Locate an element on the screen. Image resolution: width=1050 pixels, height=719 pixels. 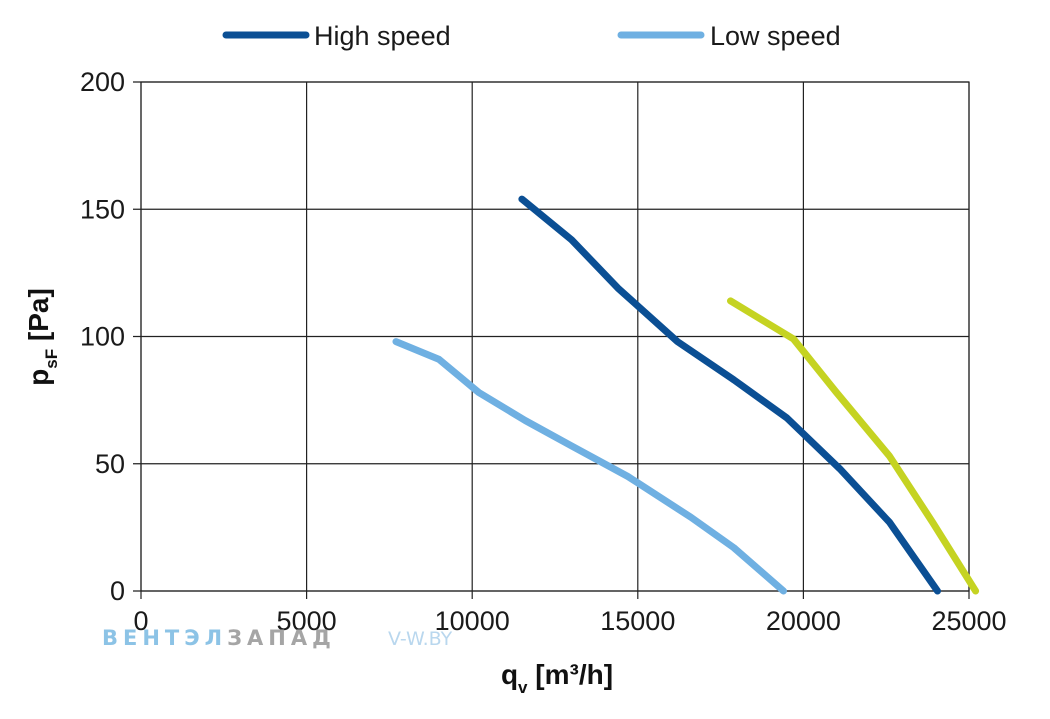
x-tick-label: 25000 is located at coordinates (968, 621).